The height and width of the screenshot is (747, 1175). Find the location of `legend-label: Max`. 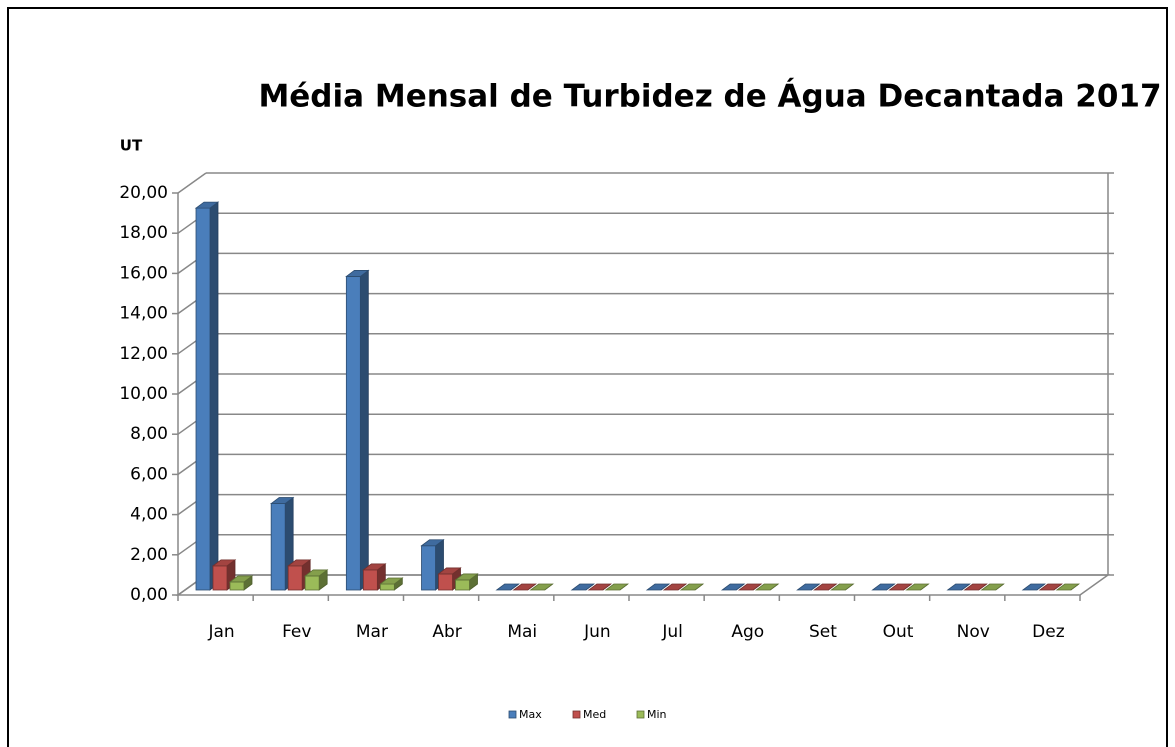

legend-label: Max is located at coordinates (530, 714).